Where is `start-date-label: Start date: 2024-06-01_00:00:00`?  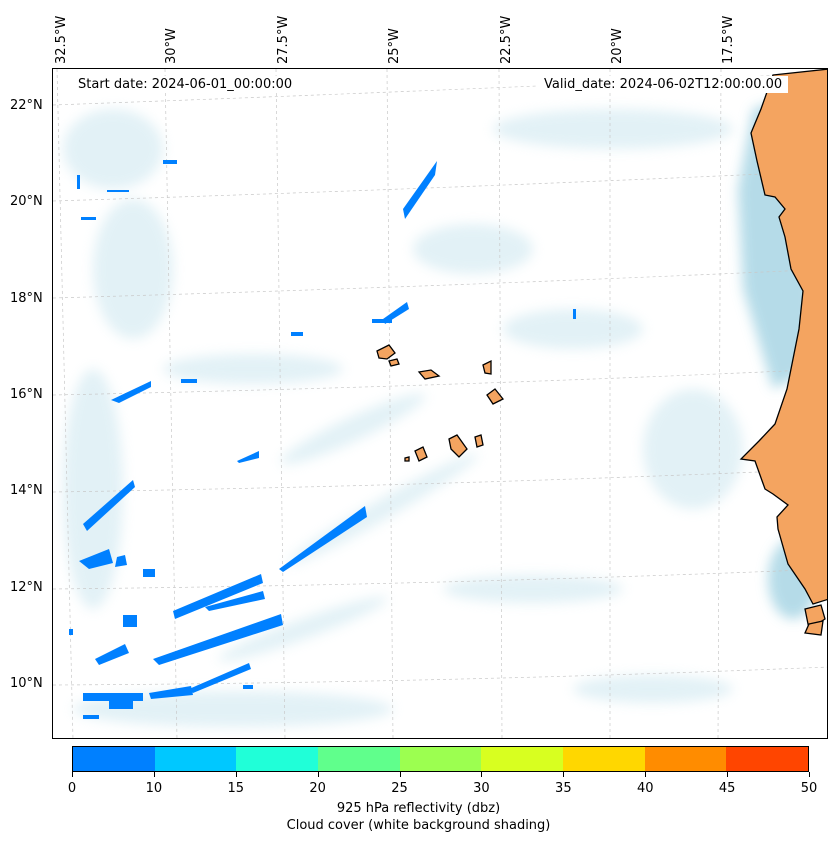 start-date-label: Start date: 2024-06-01_00:00:00 is located at coordinates (185, 84).